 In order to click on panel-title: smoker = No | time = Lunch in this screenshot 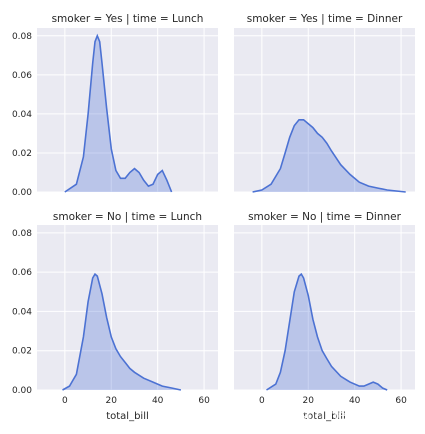, I will do `click(127, 217)`.